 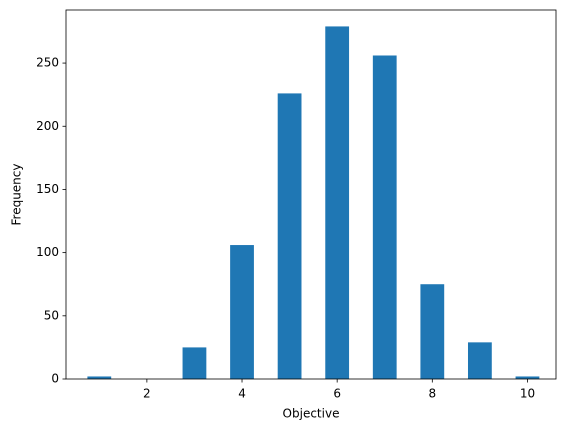 What do you see at coordinates (337, 394) in the screenshot?
I see `x-tick-label: 6` at bounding box center [337, 394].